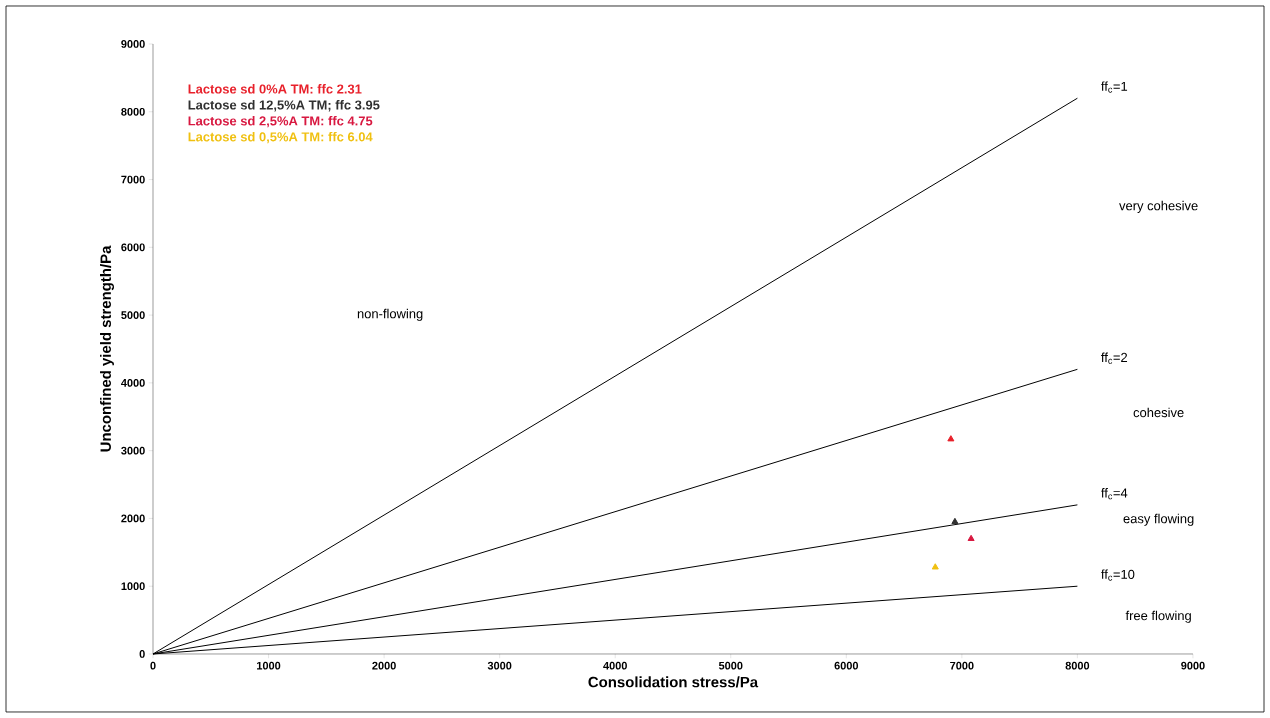 This screenshot has height=718, width=1270. I want to click on text: Lactose sd 0,5%A TM: ffc 6.04, so click(280, 137).